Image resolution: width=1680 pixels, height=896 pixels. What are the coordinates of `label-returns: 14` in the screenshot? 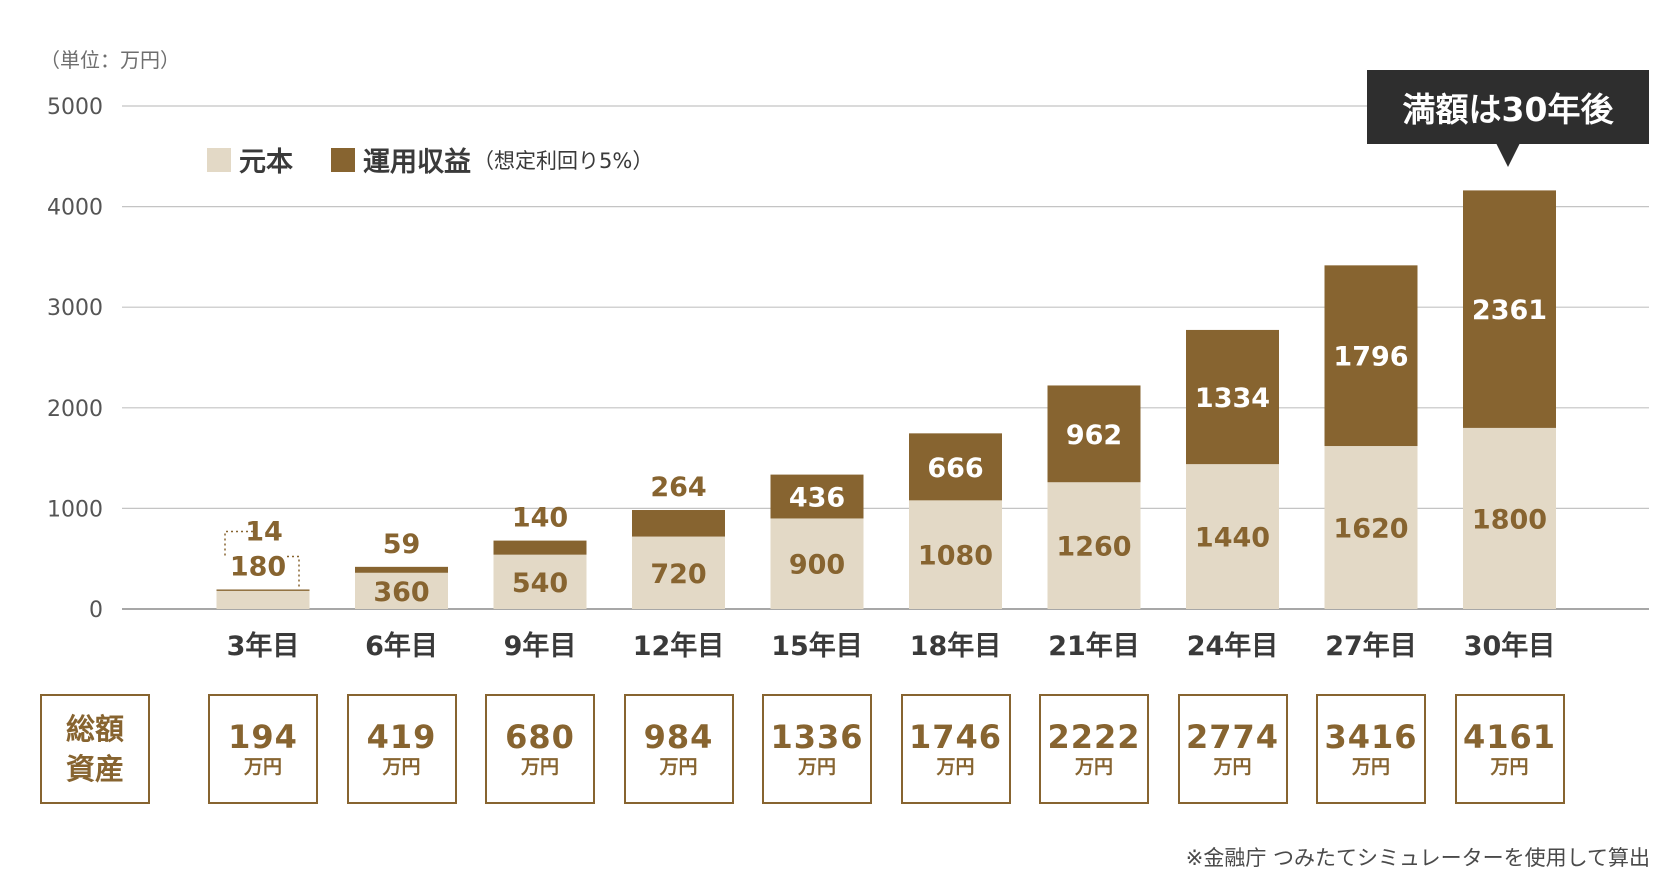 It's located at (264, 531).